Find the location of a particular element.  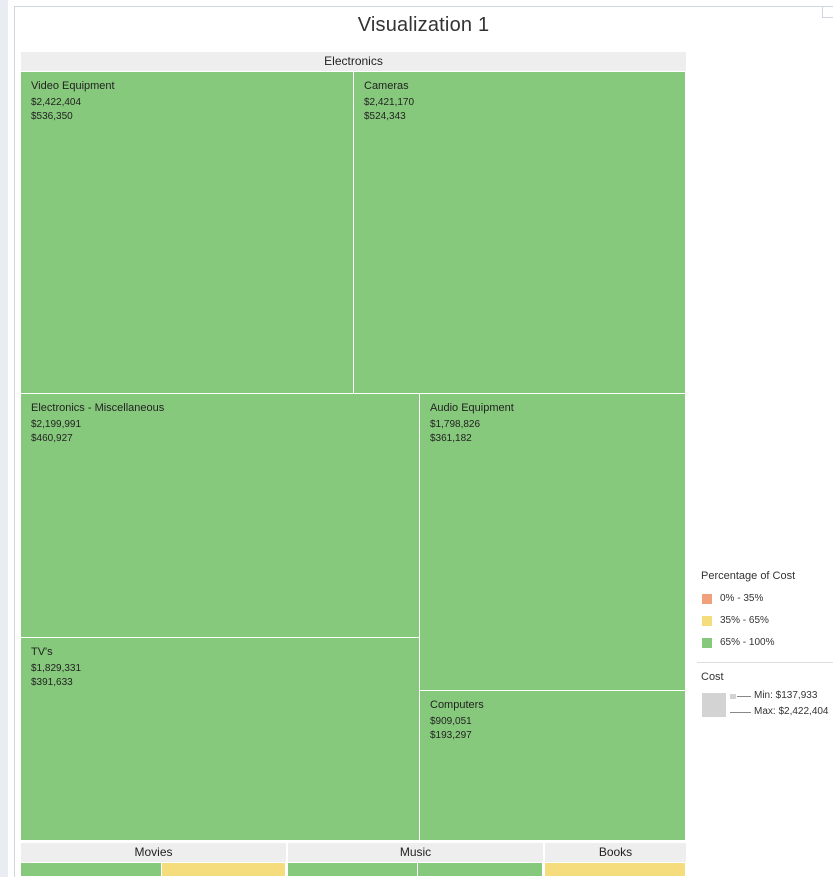

tile-label: TV's is located at coordinates (42, 652).